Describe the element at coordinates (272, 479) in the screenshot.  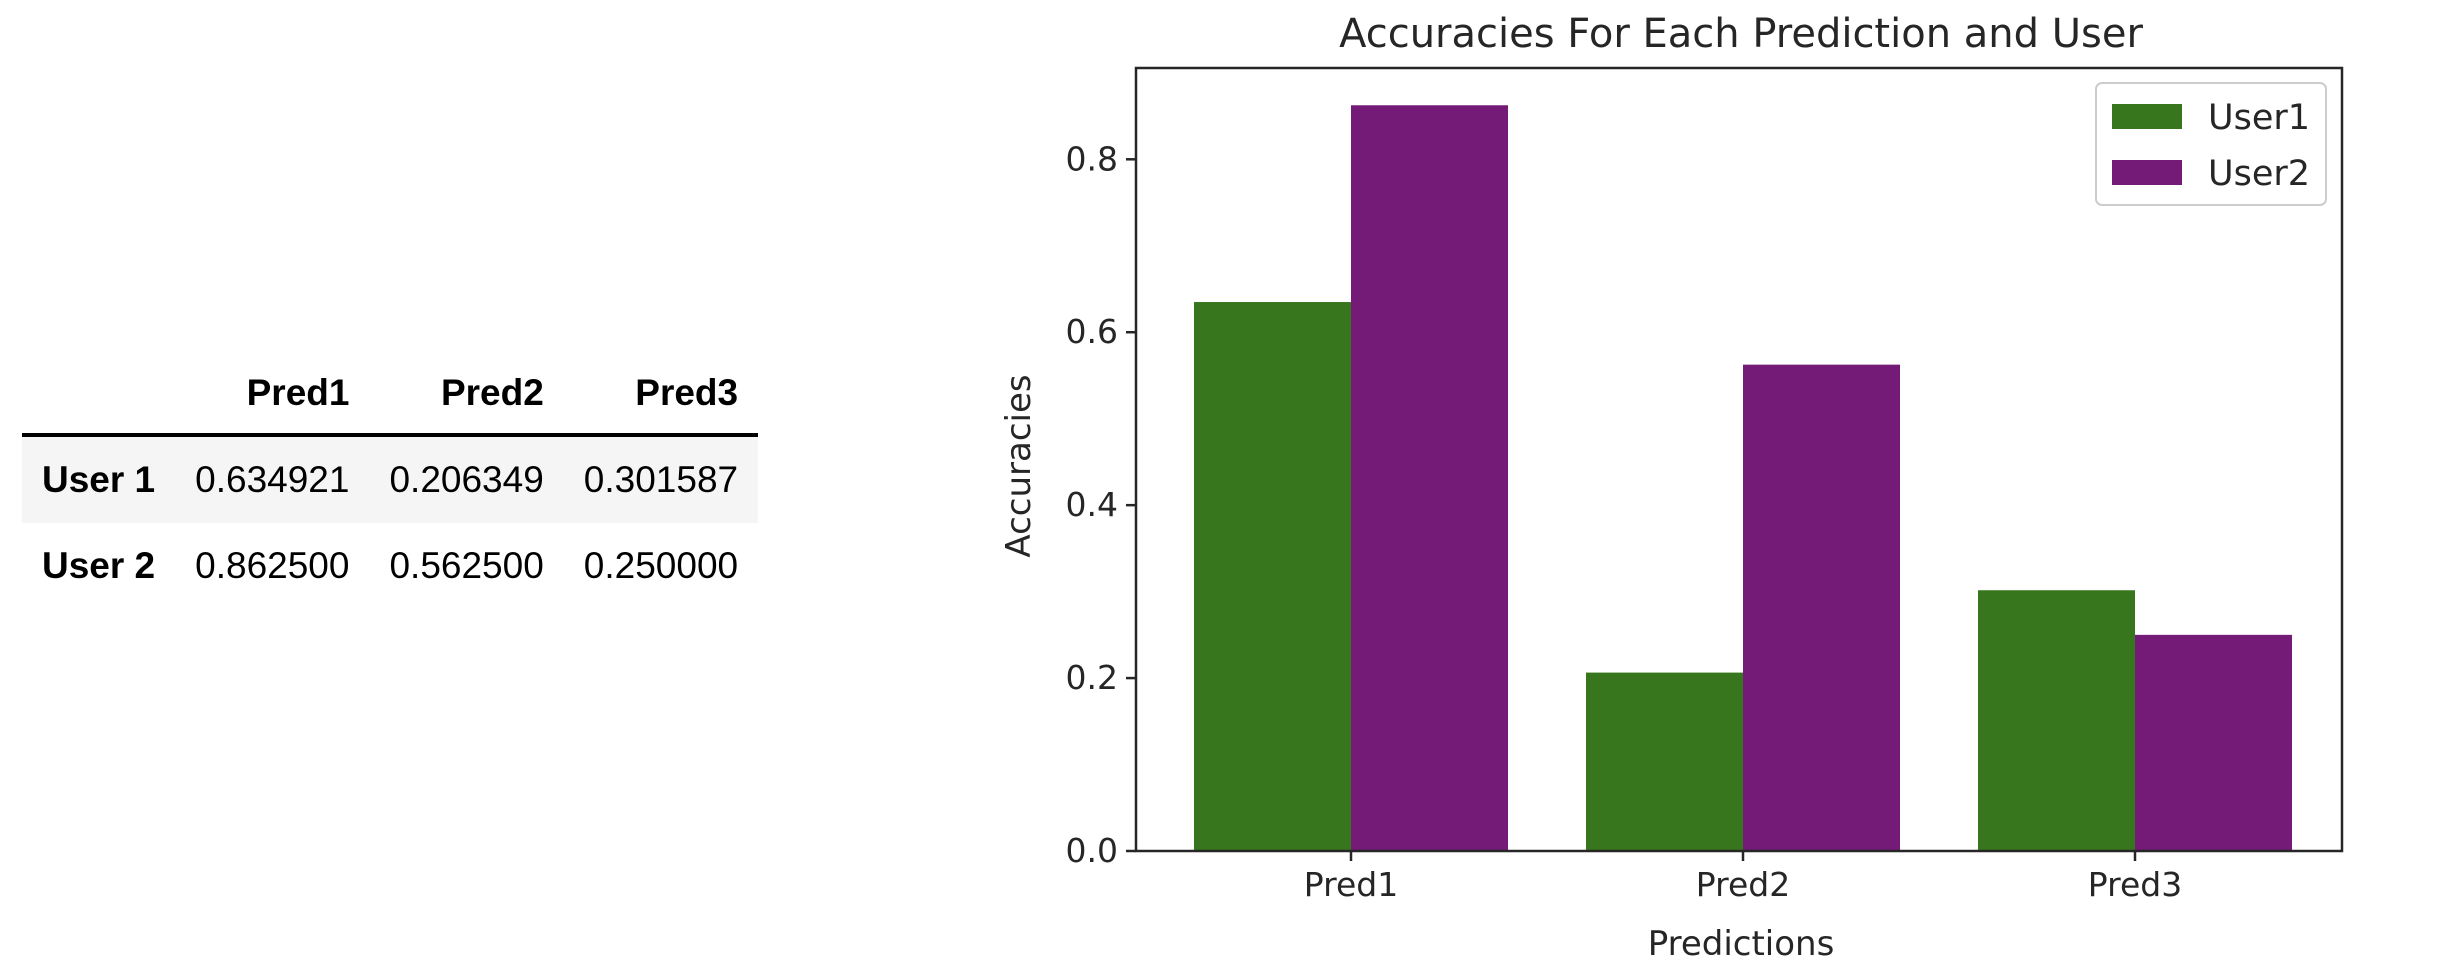
I see `table-cell: 0.634921` at that location.